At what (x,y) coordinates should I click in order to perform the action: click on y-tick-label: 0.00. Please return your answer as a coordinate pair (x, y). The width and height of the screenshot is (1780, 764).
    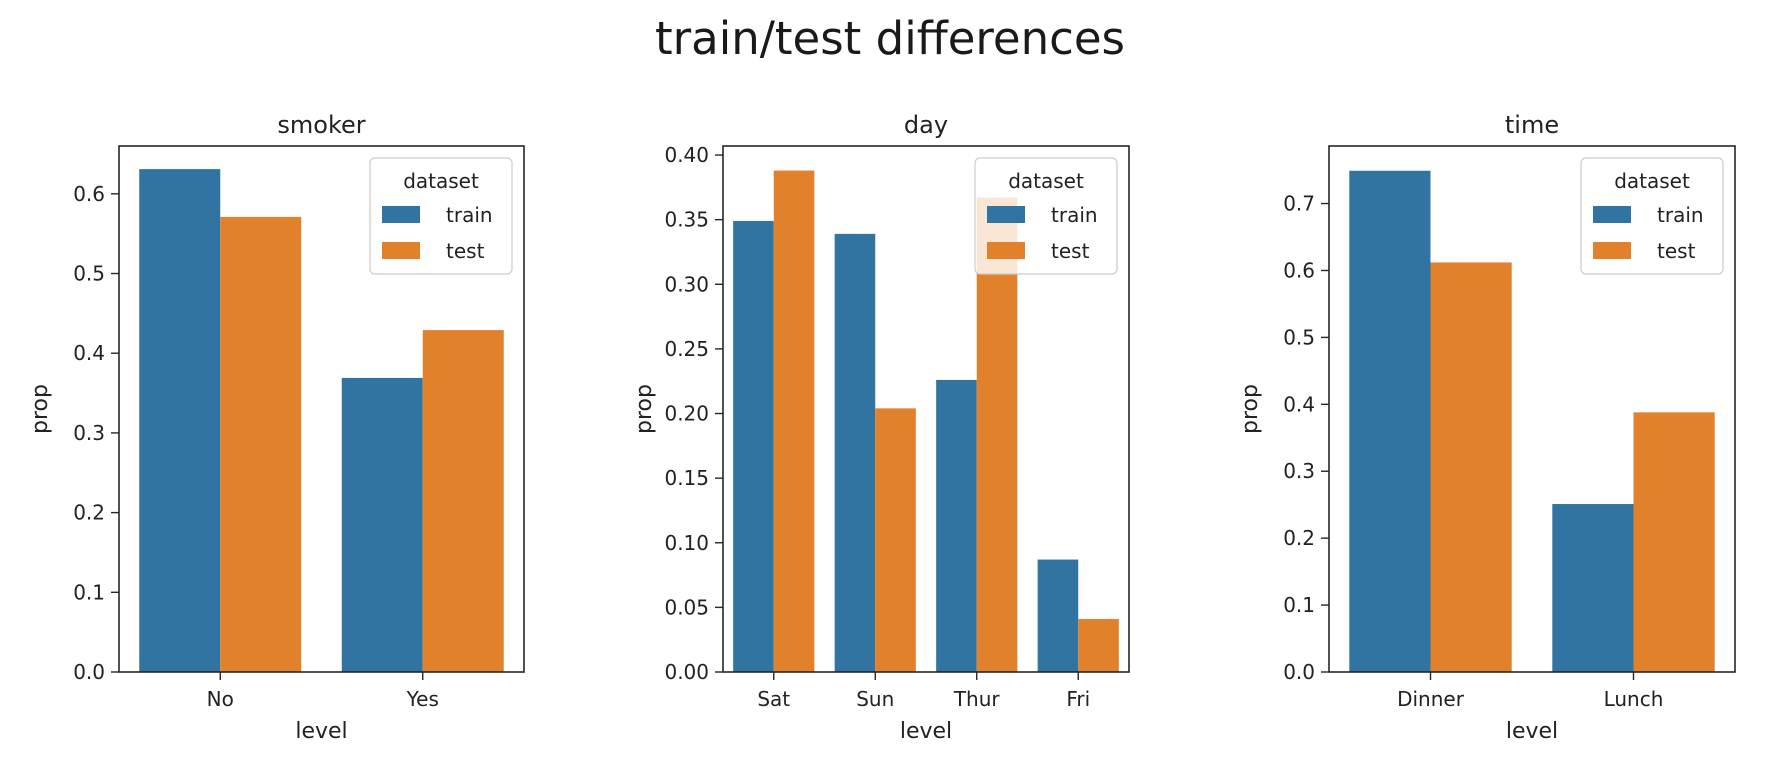
    Looking at the image, I should click on (686, 672).